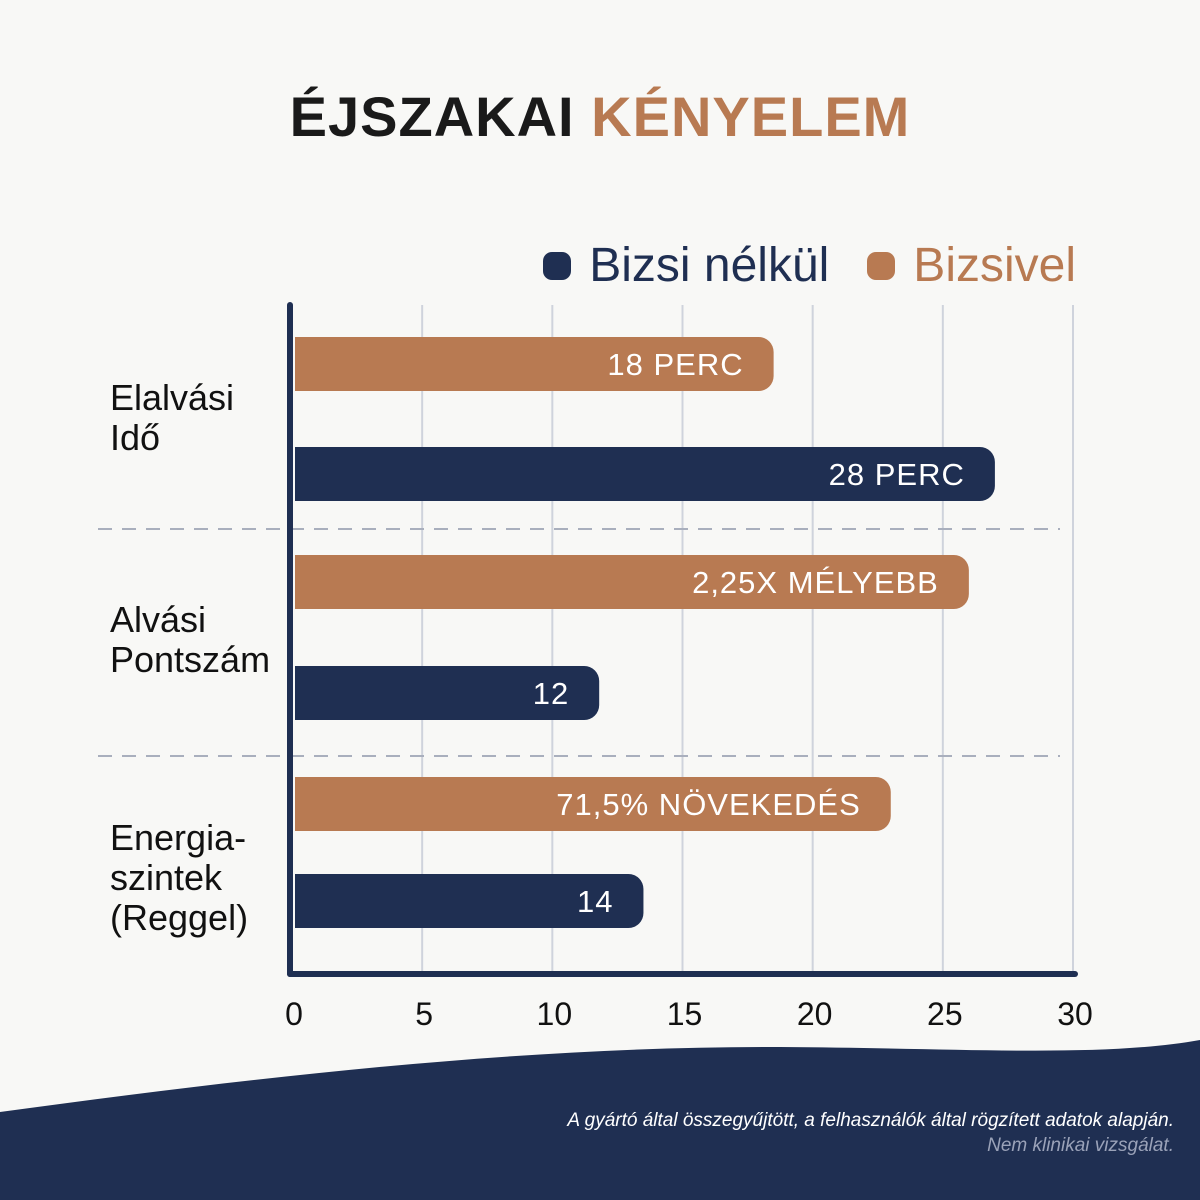  What do you see at coordinates (945, 1014) in the screenshot?
I see `x-tick-label: 25` at bounding box center [945, 1014].